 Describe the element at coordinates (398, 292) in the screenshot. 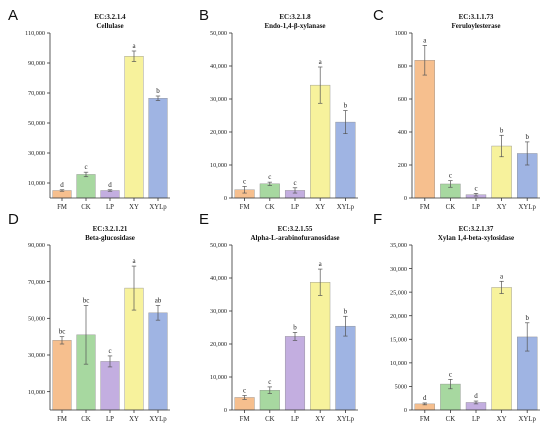

I see `y-tick-label: 25,000` at that location.